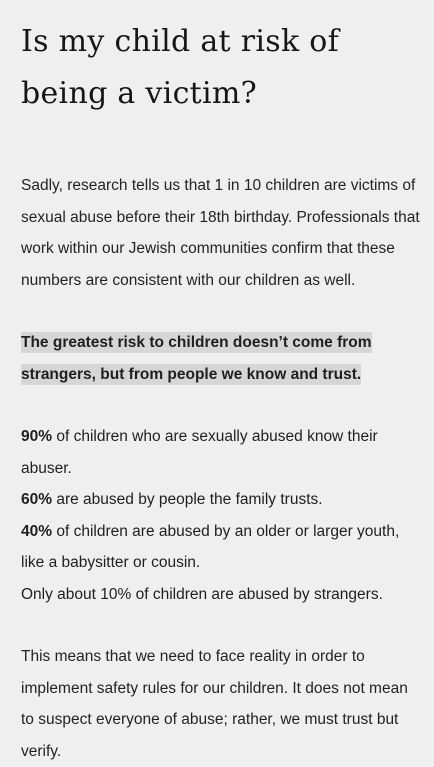 This screenshot has width=434, height=767. Describe the element at coordinates (37, 499) in the screenshot. I see `stat-value: 60%` at that location.